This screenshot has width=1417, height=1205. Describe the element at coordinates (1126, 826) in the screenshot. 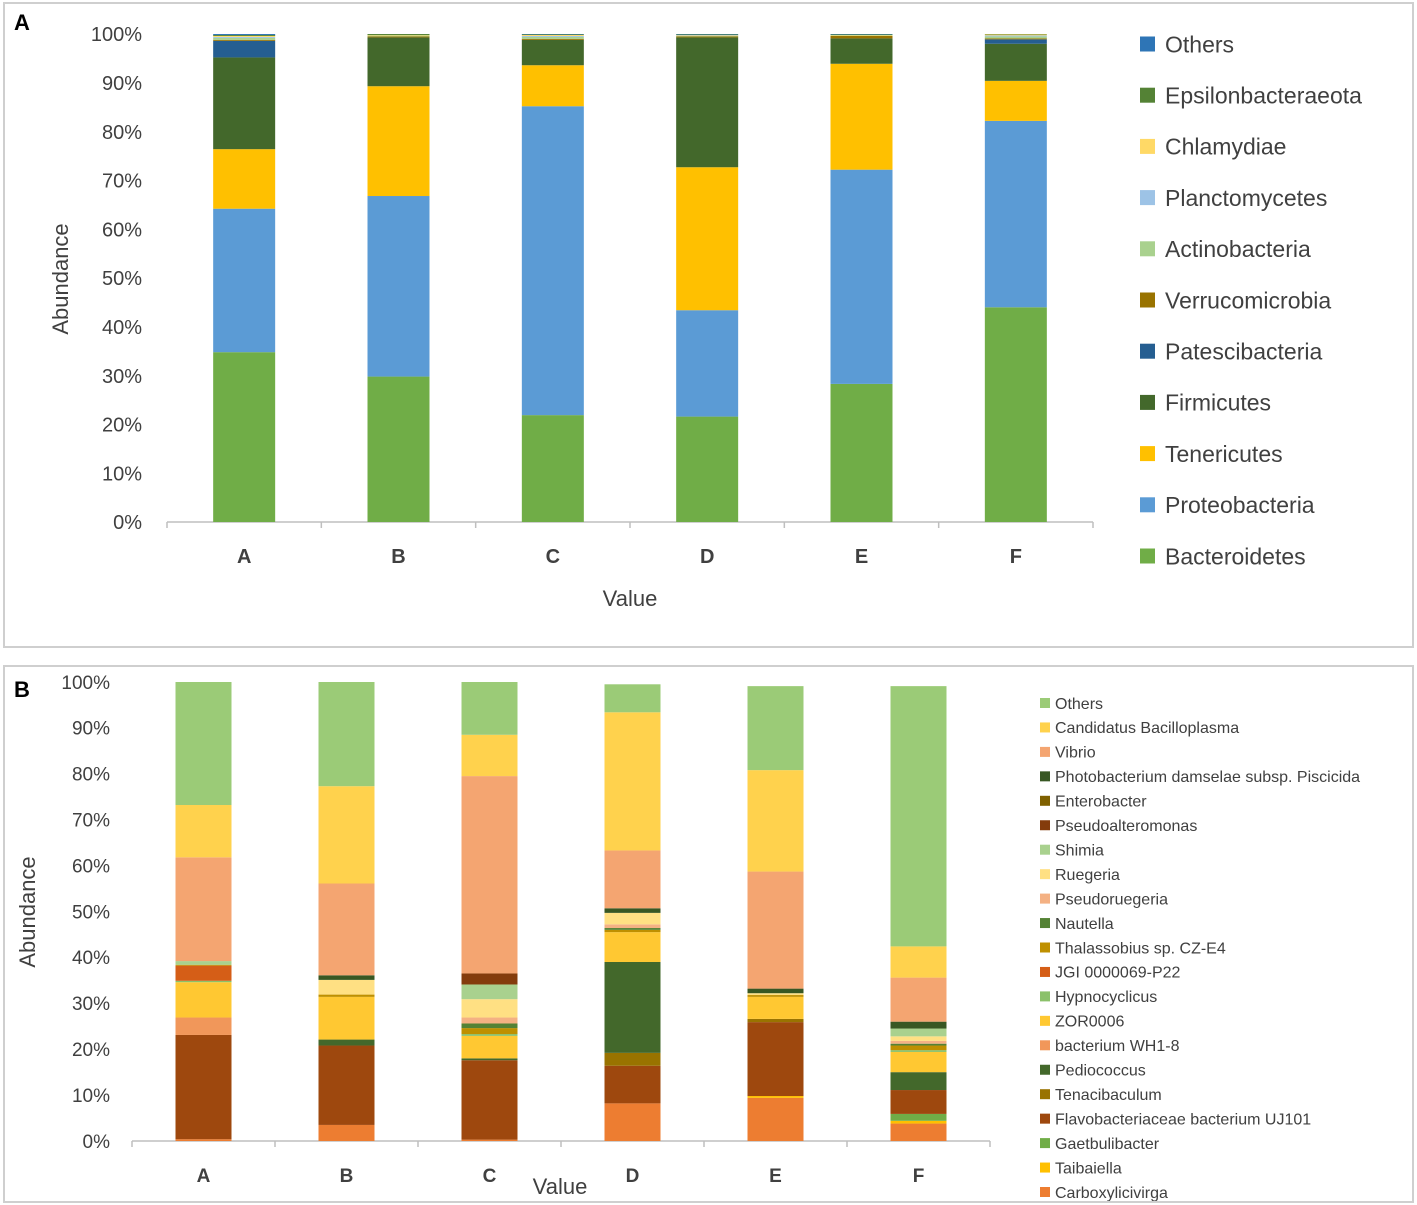

I see `chart-b-legend-label: Pseudoalteromonas` at that location.